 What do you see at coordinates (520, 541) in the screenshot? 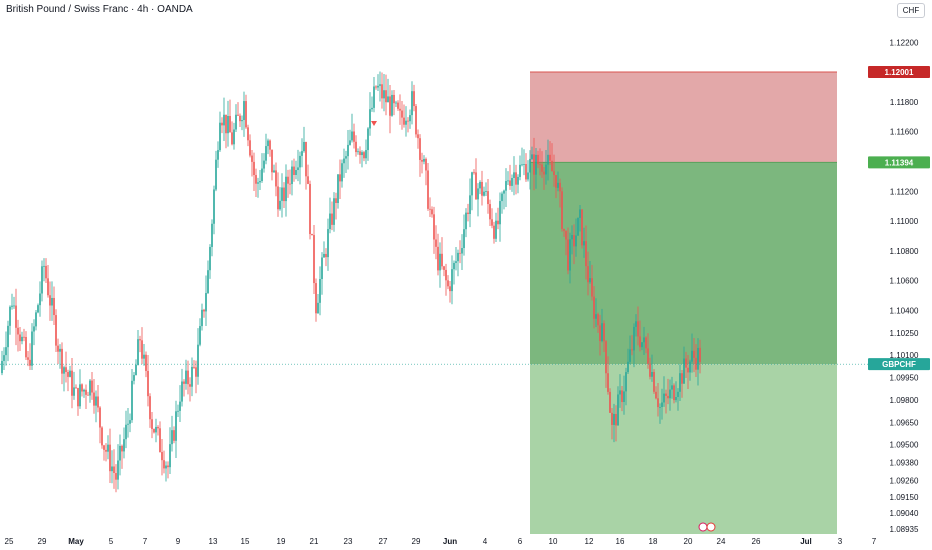
I see `x-tick-label: 6` at bounding box center [520, 541].